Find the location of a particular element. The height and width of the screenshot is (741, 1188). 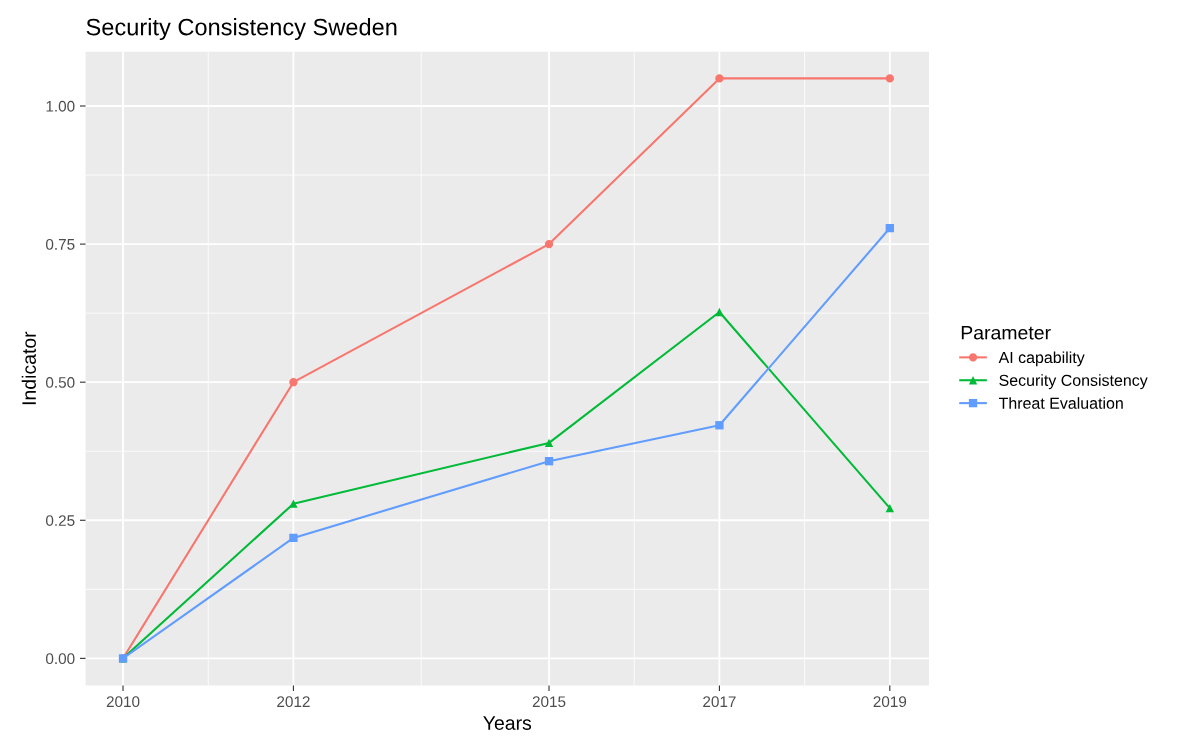

legend-label: Security Consistency is located at coordinates (1073, 382).